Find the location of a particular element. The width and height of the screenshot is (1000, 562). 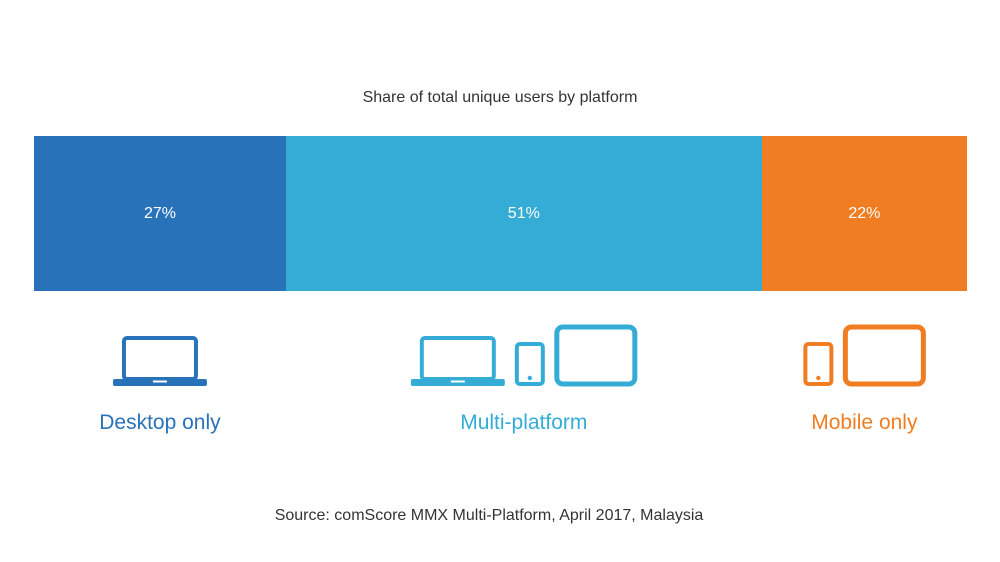

data-label-multi-platform: 51% is located at coordinates (523, 213).